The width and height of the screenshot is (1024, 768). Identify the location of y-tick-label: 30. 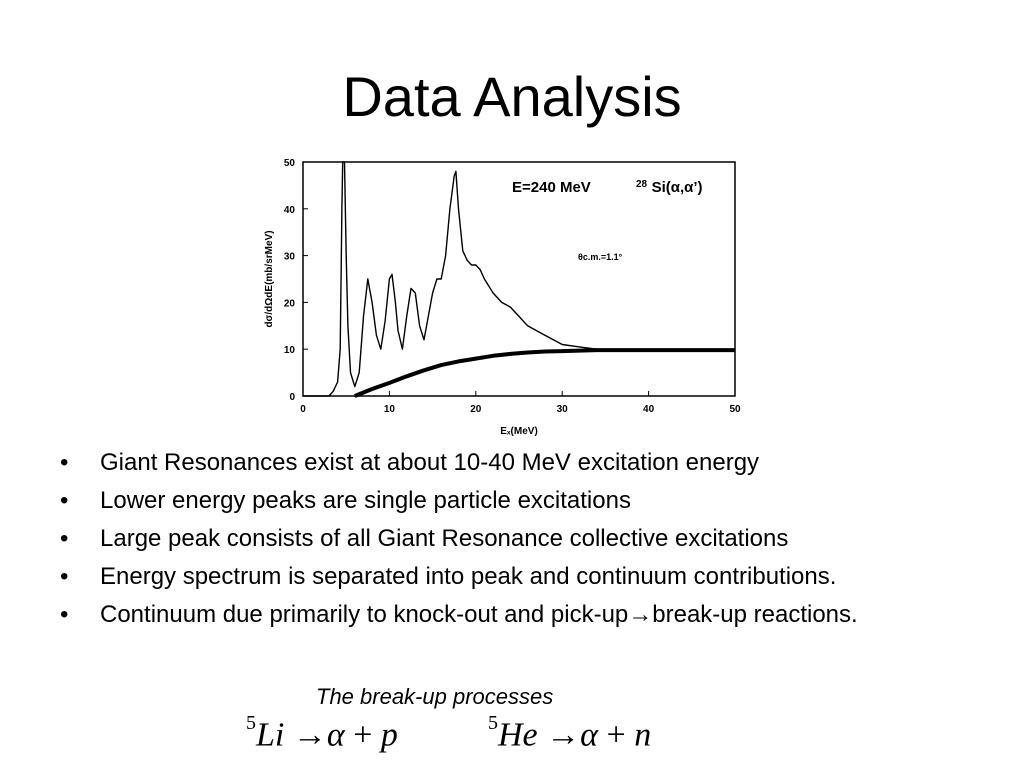
(290, 257).